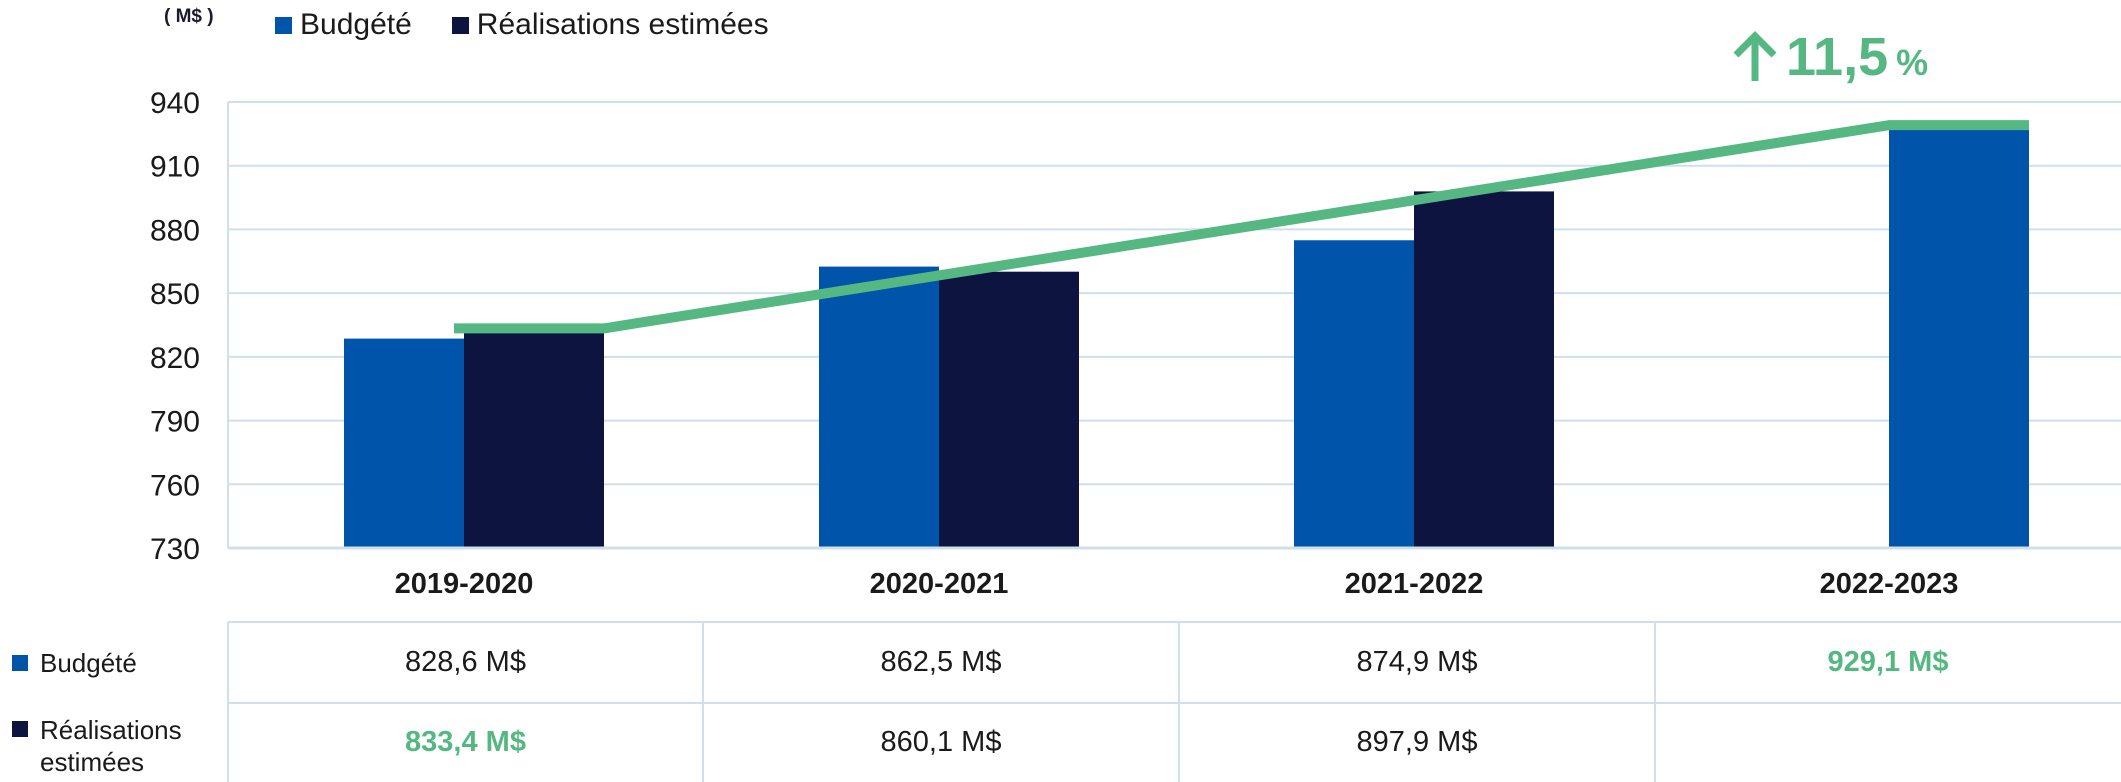 Image resolution: width=2121 pixels, height=782 pixels. What do you see at coordinates (175, 485) in the screenshot?
I see `y-tick-label: 760` at bounding box center [175, 485].